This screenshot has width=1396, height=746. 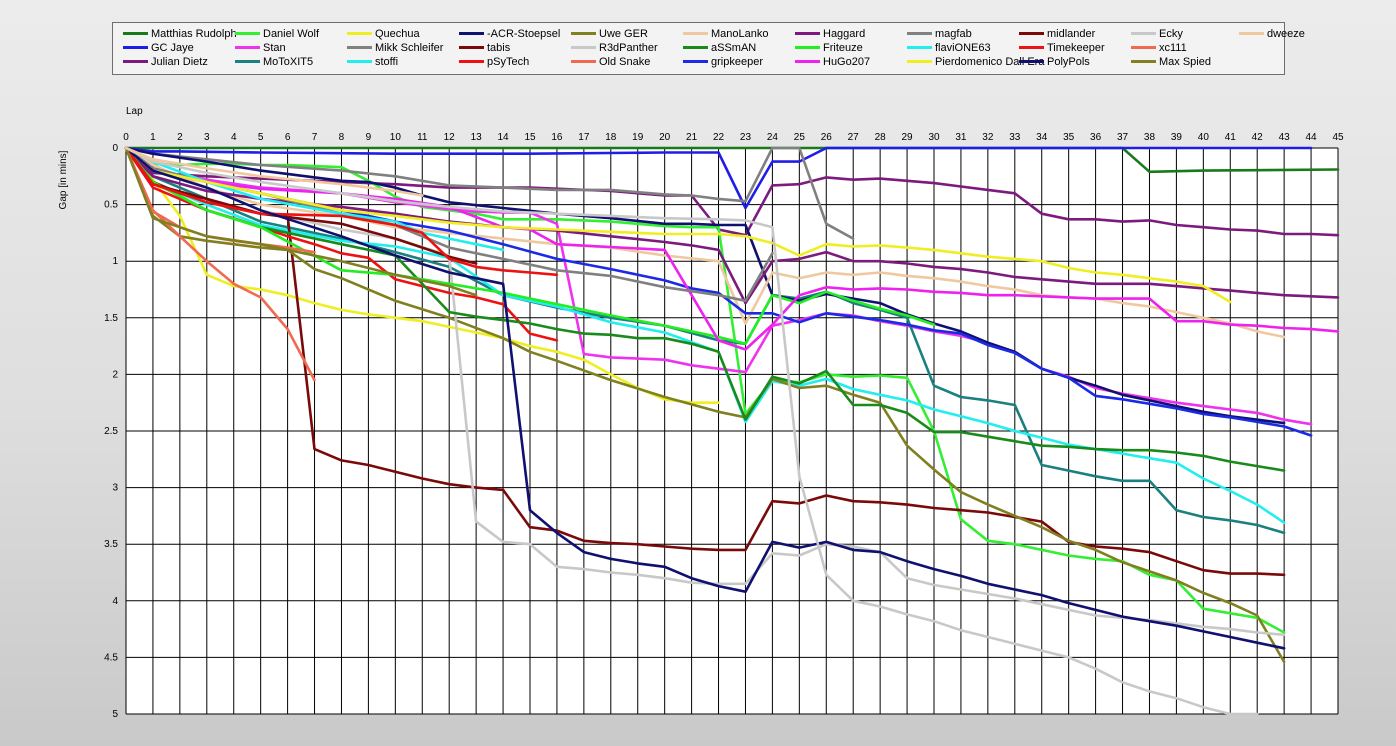 I want to click on x-tick-label: 23, so click(x=746, y=137).